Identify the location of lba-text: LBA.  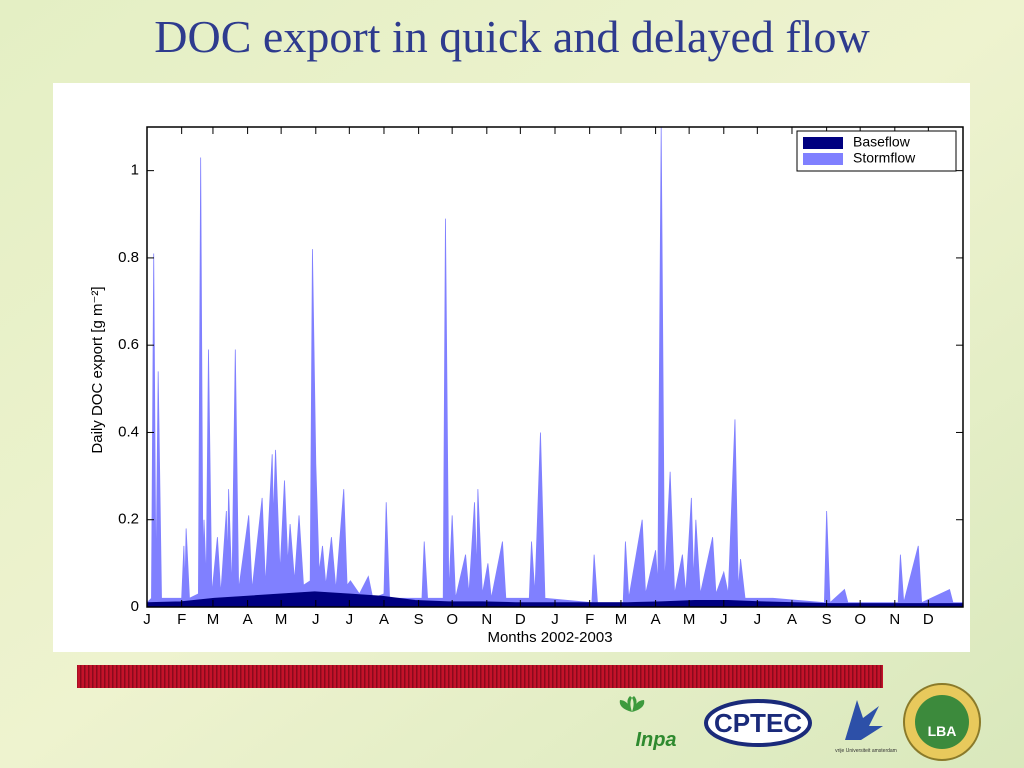
(942, 731).